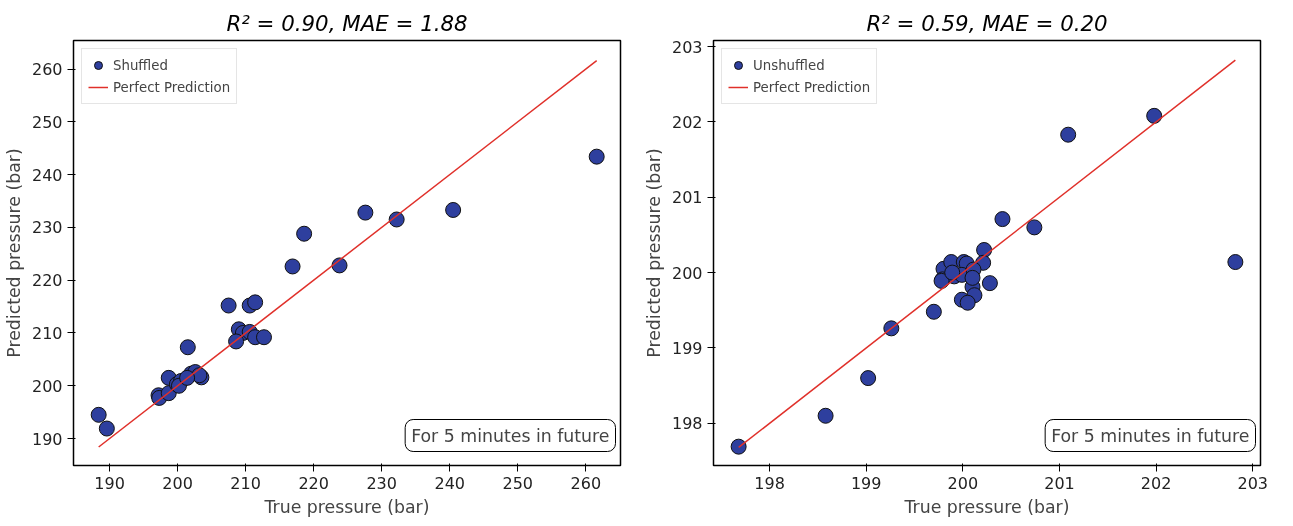 The height and width of the screenshot is (526, 1293). I want to click on x-tick-label: 203, so click(1253, 483).